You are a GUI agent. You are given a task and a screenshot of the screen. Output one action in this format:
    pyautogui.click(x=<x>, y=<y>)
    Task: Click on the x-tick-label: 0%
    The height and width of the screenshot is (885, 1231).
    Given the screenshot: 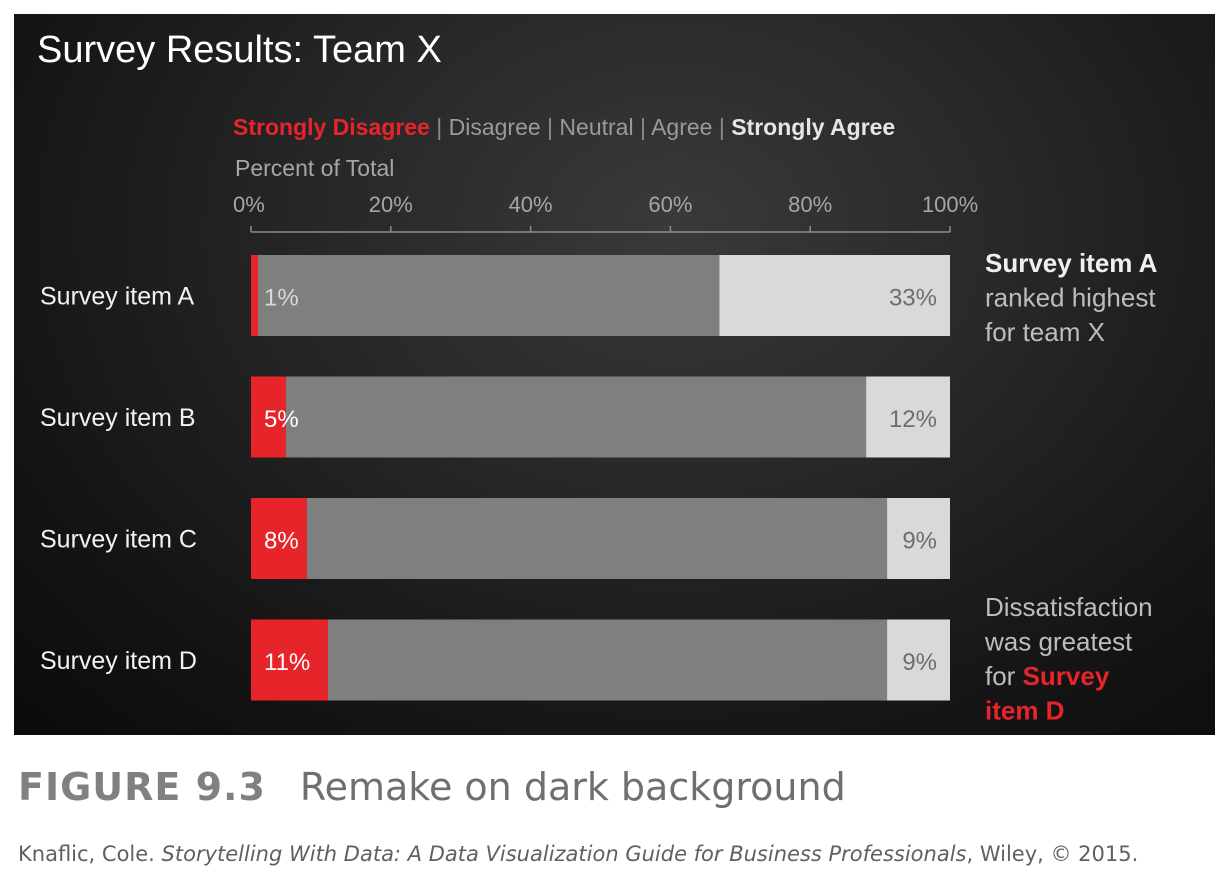 What is the action you would take?
    pyautogui.click(x=249, y=204)
    